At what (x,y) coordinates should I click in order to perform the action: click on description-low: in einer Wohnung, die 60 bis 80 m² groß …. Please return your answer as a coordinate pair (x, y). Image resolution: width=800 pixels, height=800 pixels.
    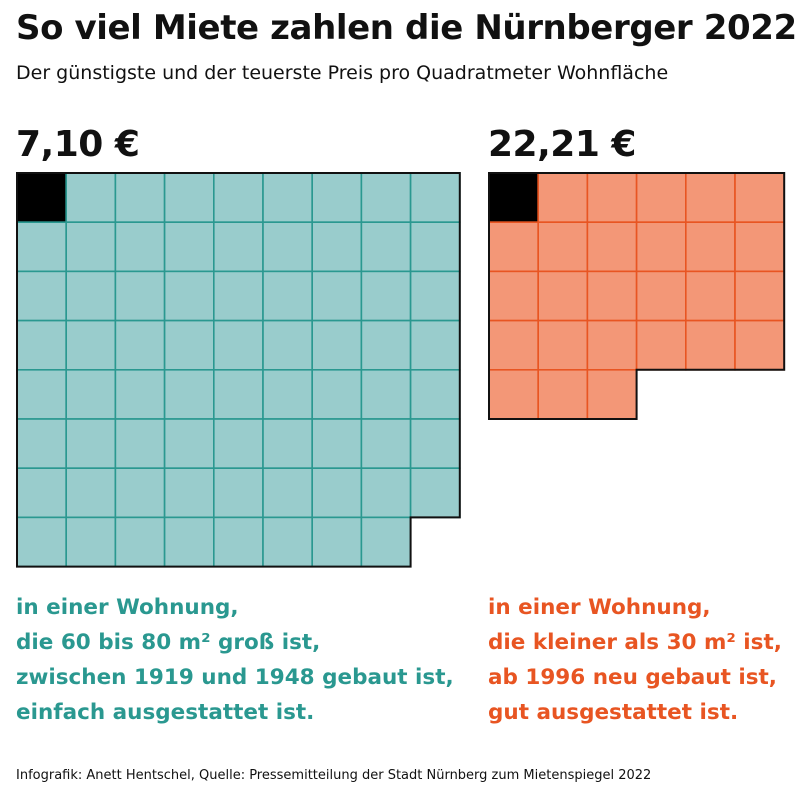
    Looking at the image, I should click on (235, 660).